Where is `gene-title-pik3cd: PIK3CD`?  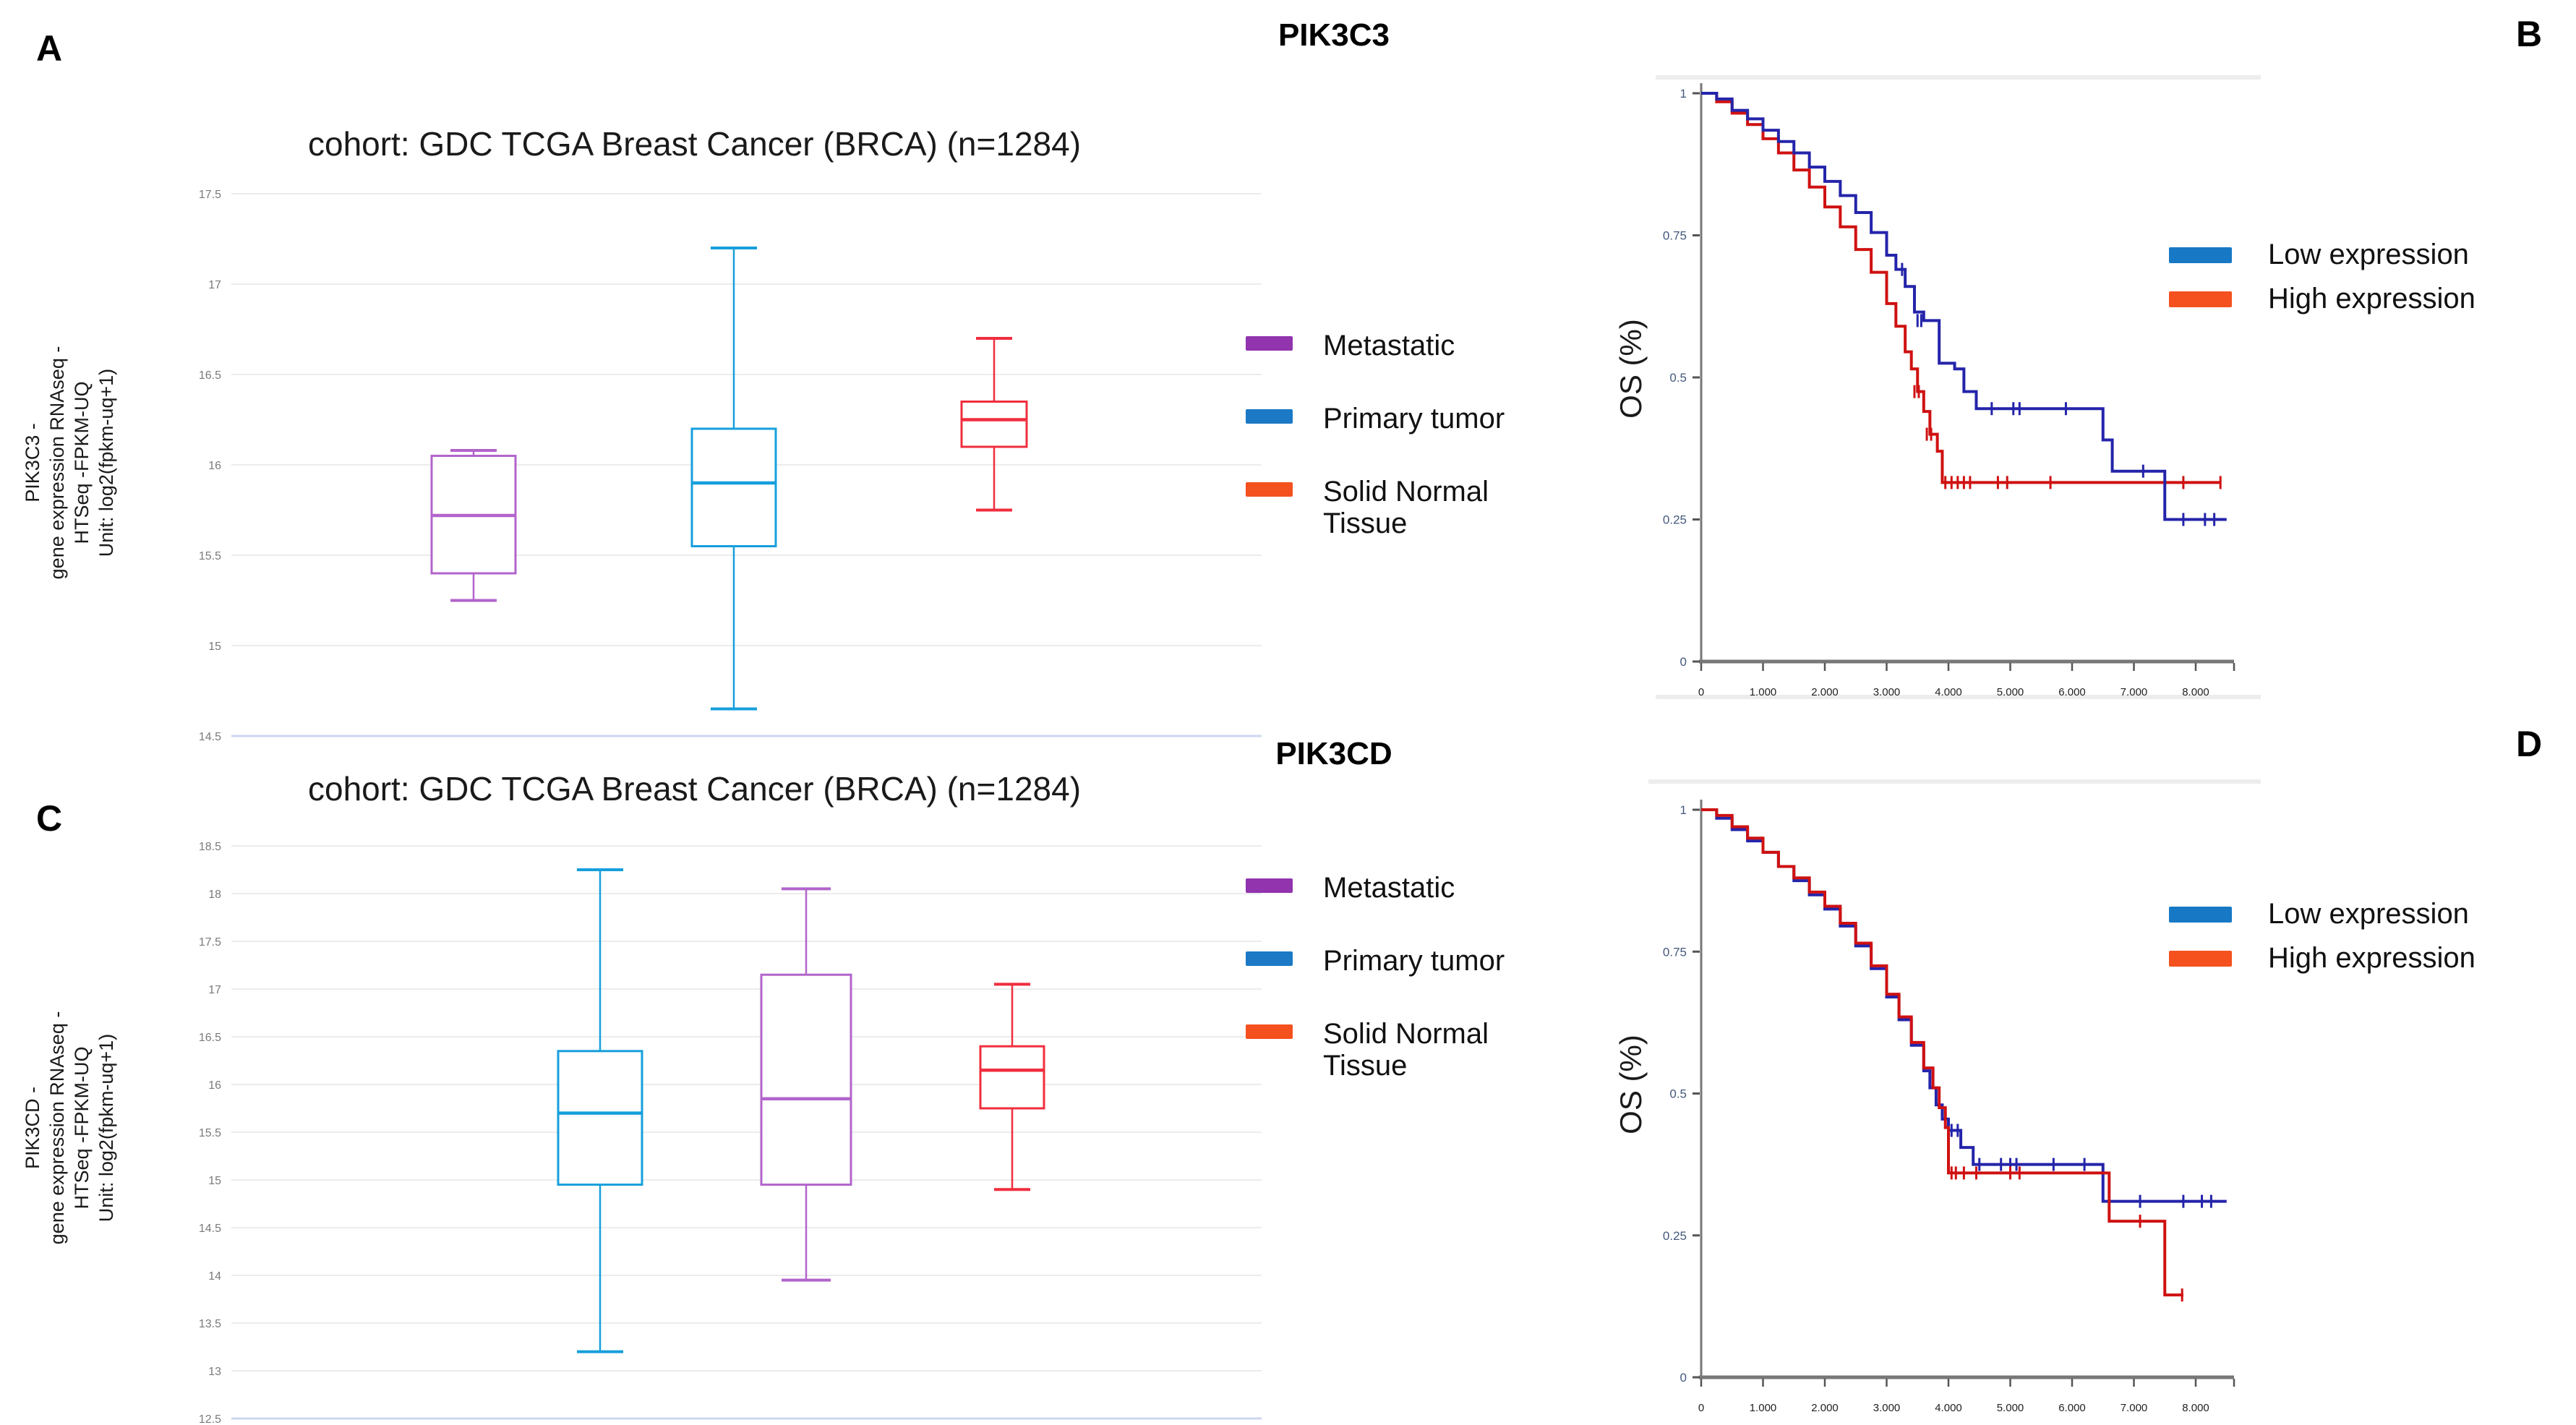 gene-title-pik3cd: PIK3CD is located at coordinates (1333, 753).